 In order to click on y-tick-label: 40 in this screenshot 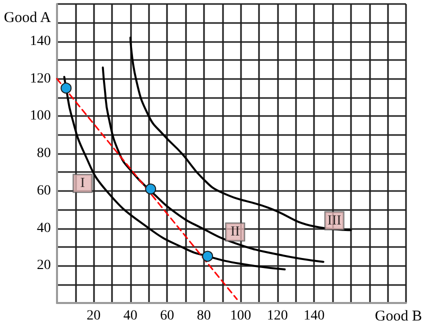, I will do `click(43, 228)`.